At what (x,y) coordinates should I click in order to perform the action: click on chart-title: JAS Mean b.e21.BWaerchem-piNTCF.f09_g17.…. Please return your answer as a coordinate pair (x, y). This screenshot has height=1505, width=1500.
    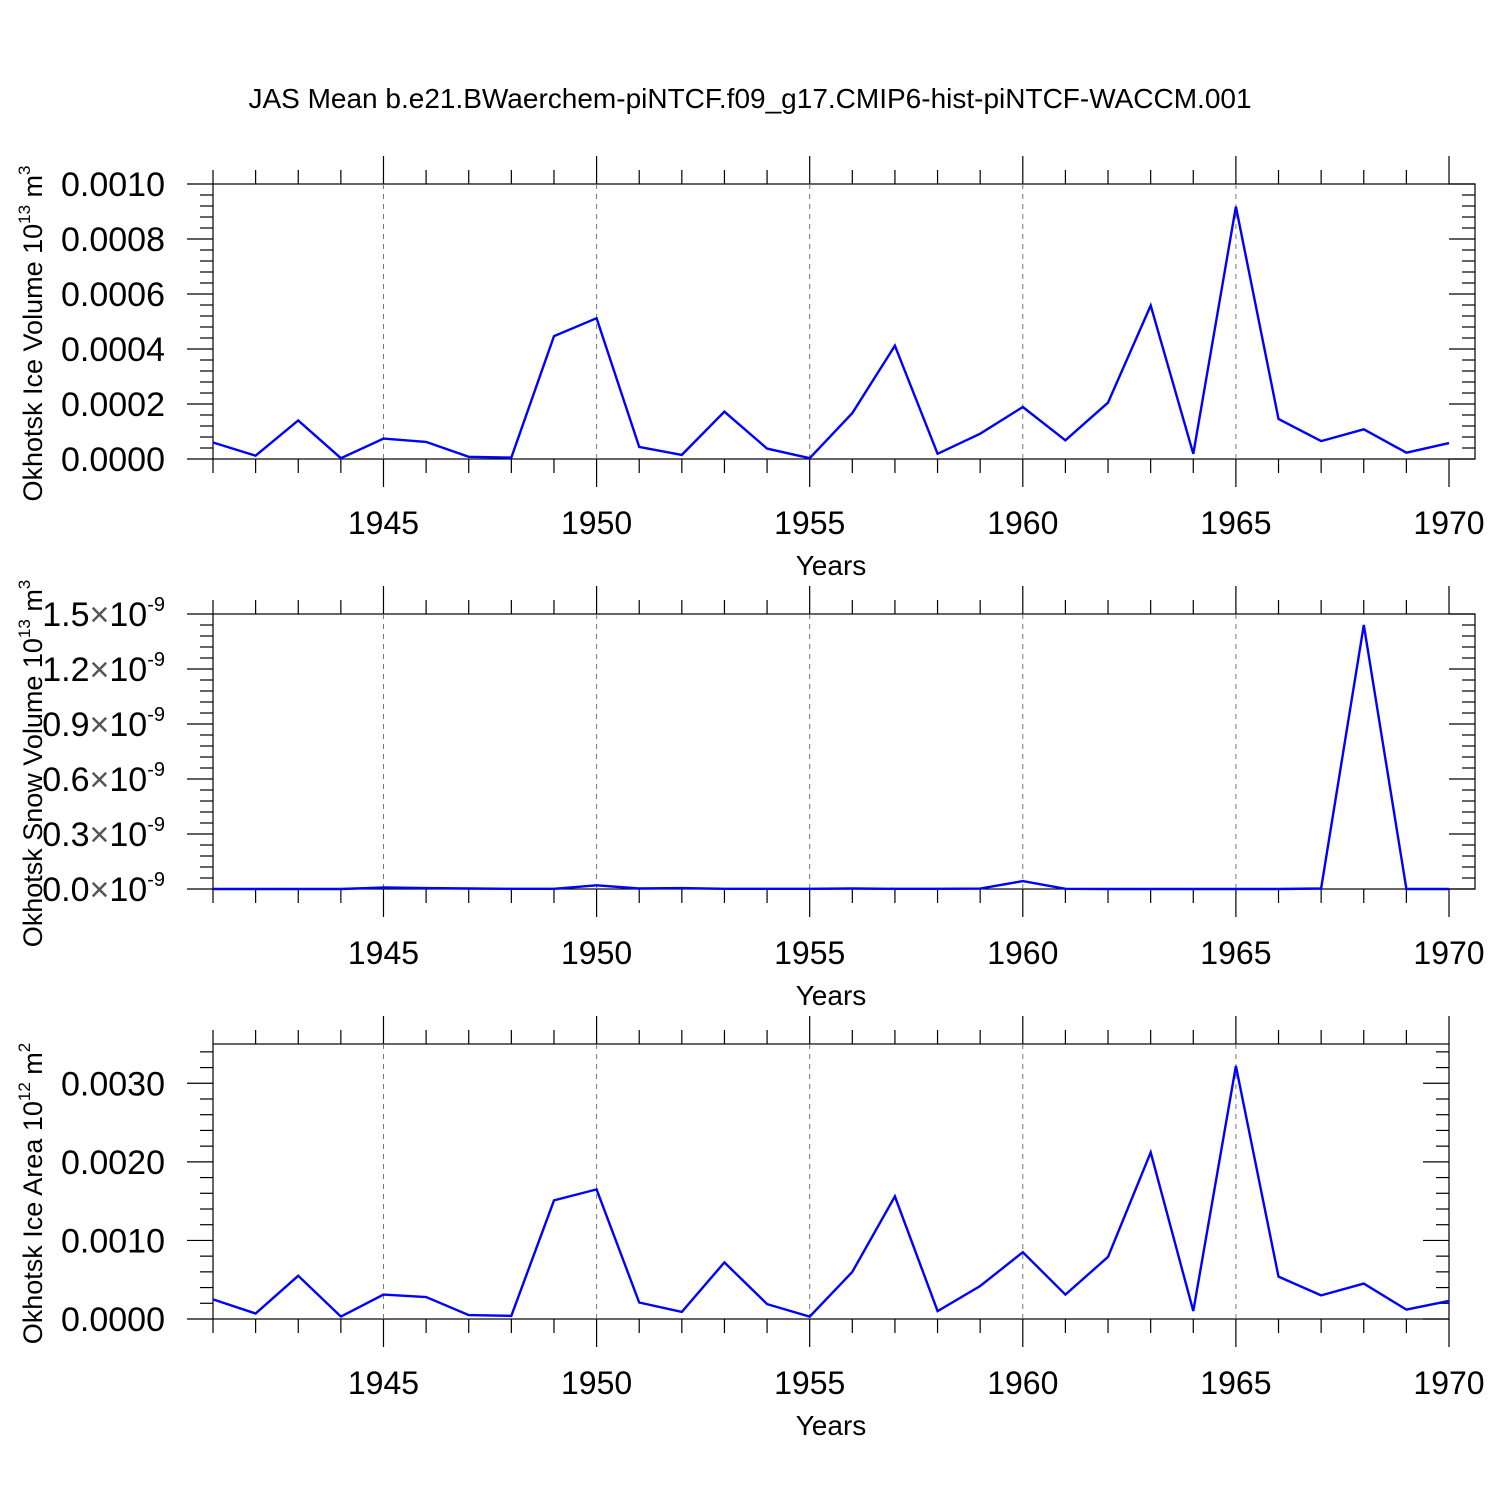
    Looking at the image, I should click on (749, 98).